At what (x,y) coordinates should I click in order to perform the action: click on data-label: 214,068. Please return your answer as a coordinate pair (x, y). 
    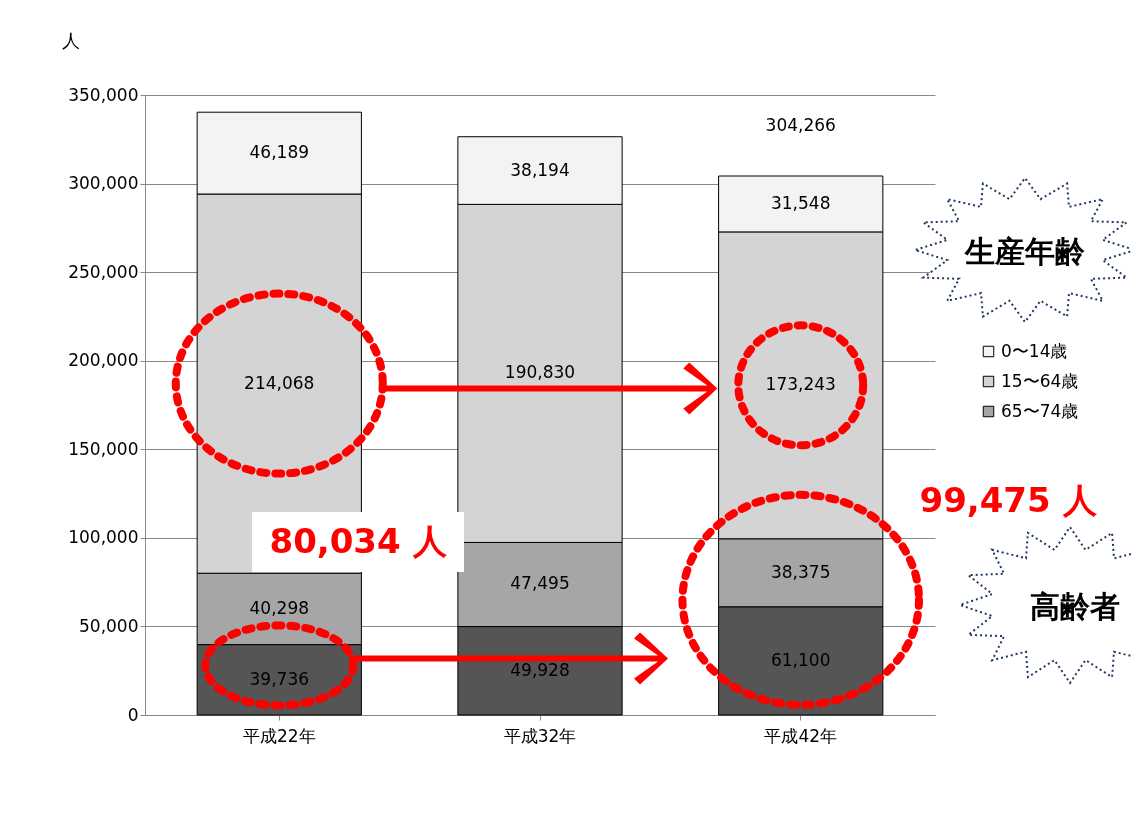
    Looking at the image, I should click on (279, 382).